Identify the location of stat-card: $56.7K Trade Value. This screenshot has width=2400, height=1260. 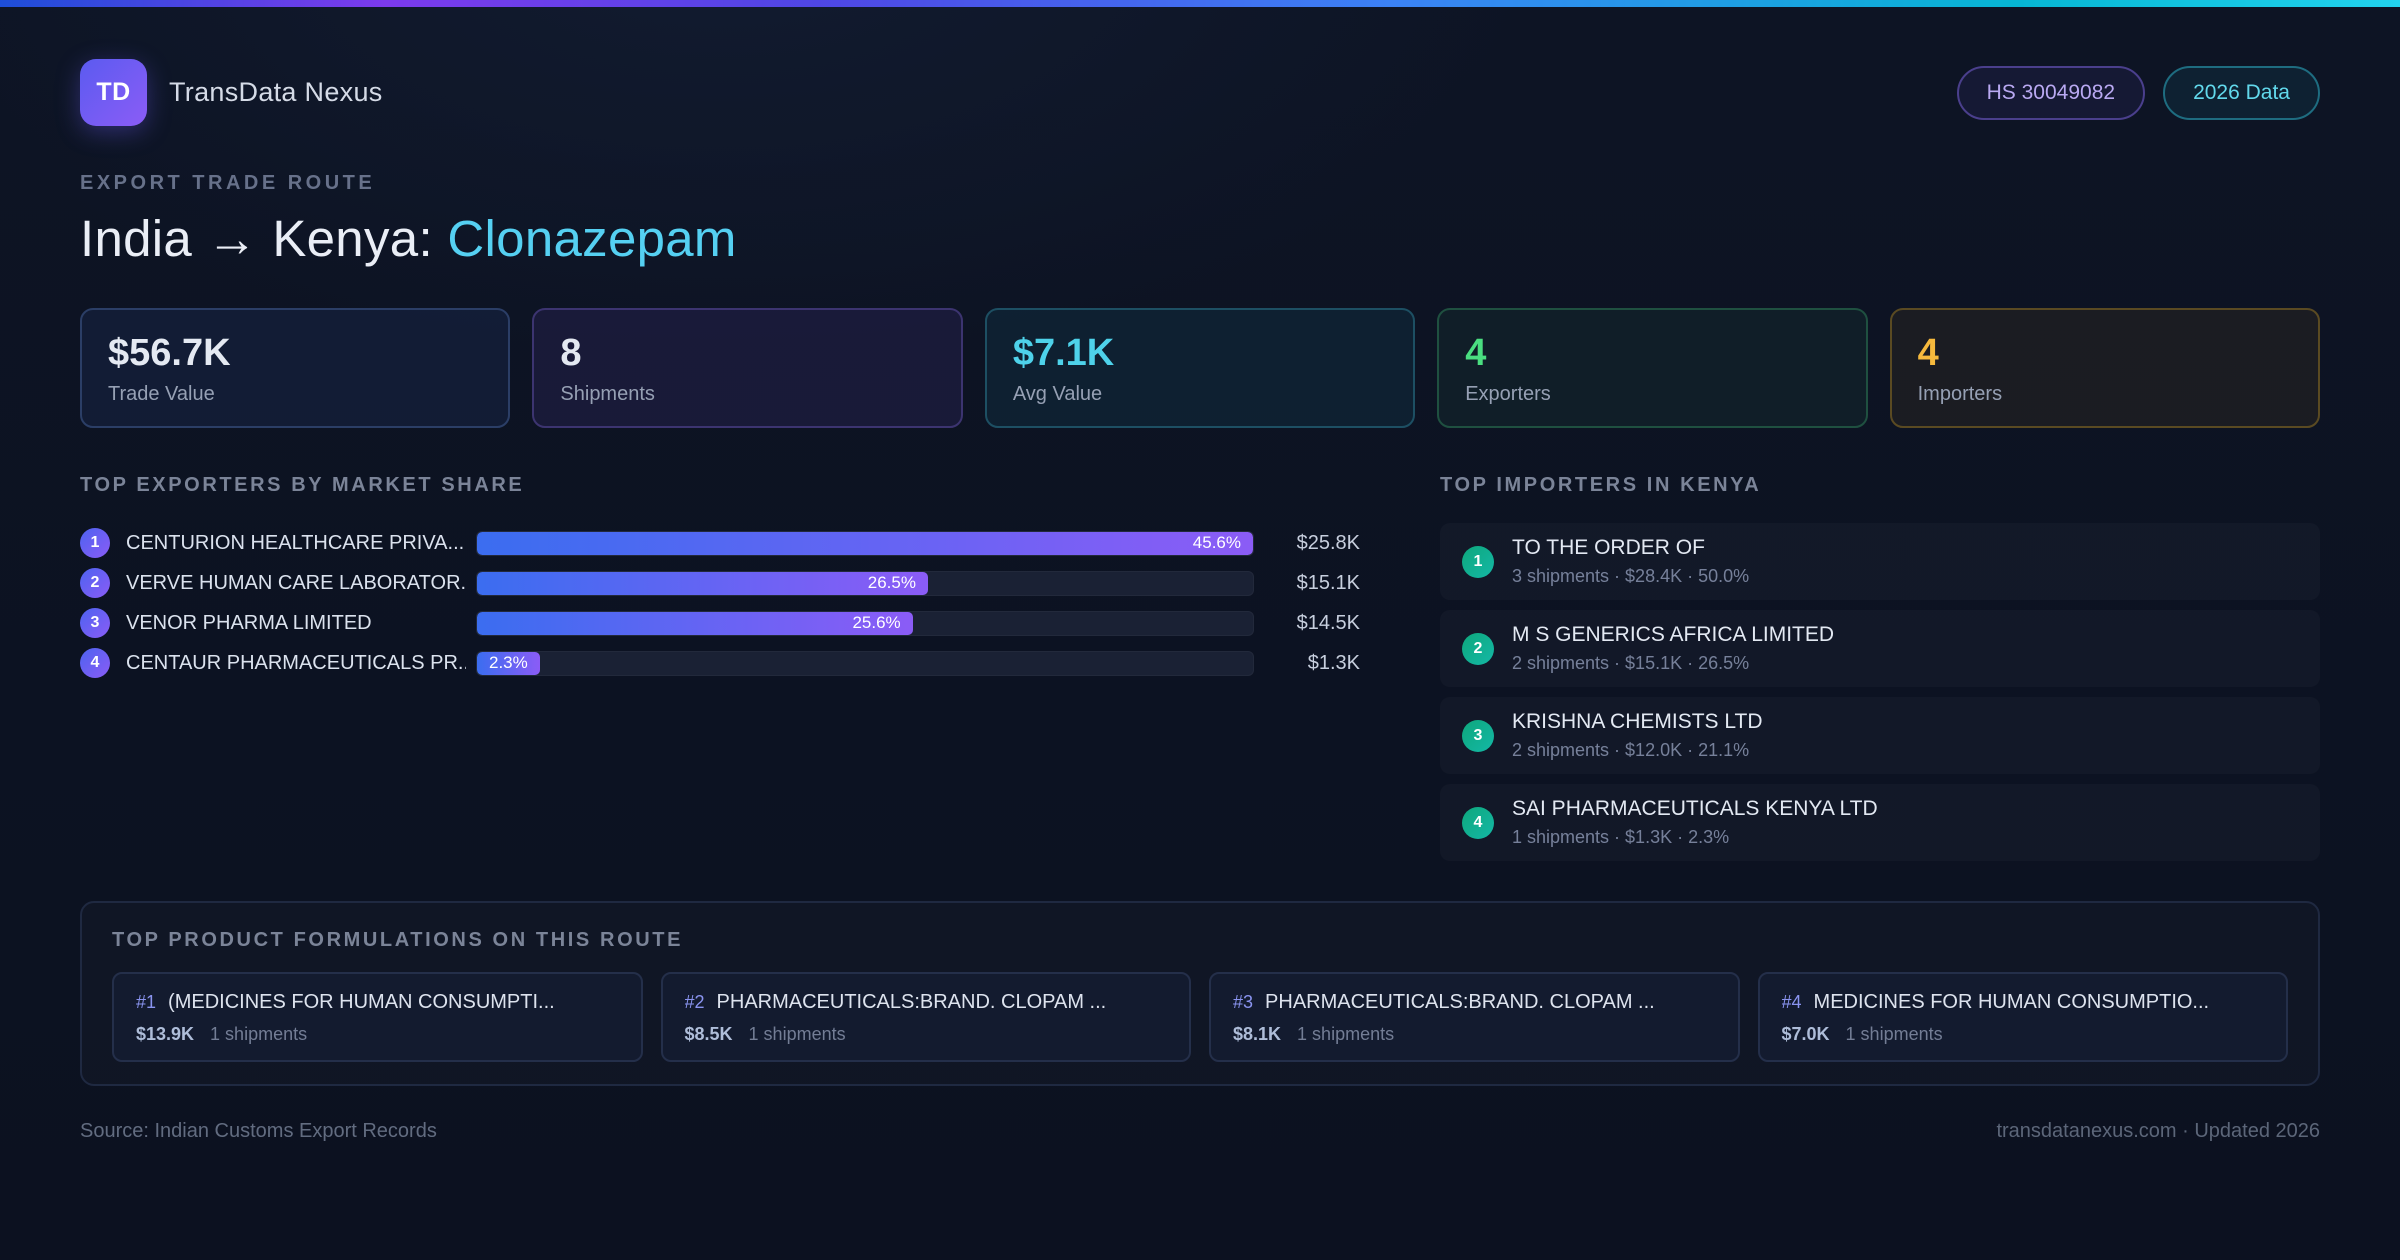
(295, 368).